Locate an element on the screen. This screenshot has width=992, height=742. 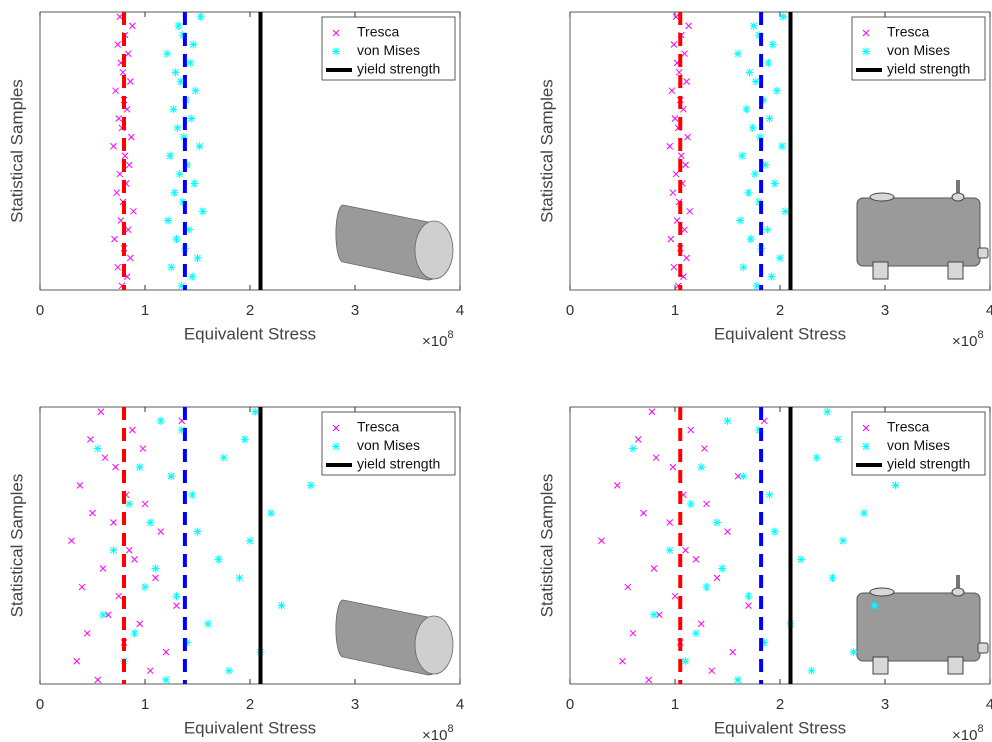
x-tick-label: 3 is located at coordinates (355, 704).